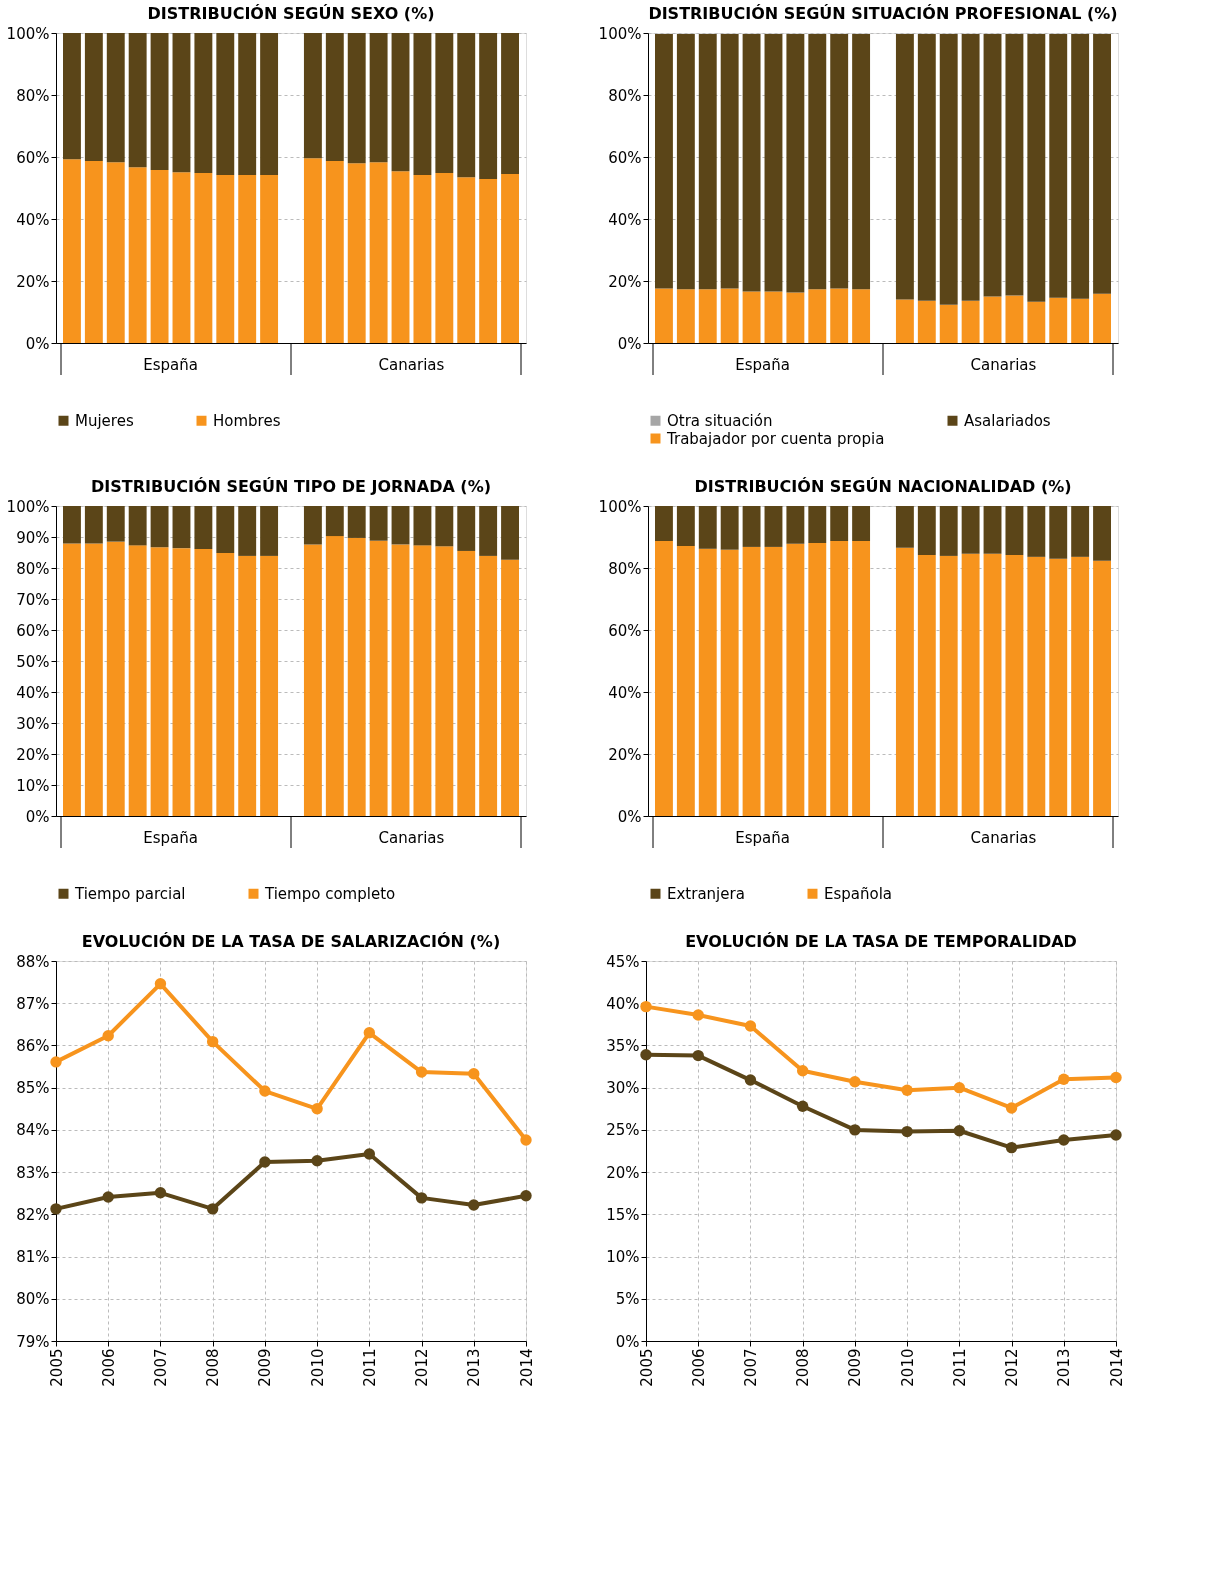  Describe the element at coordinates (1007, 420) in the screenshot. I see `legend-label: Asalariados` at that location.